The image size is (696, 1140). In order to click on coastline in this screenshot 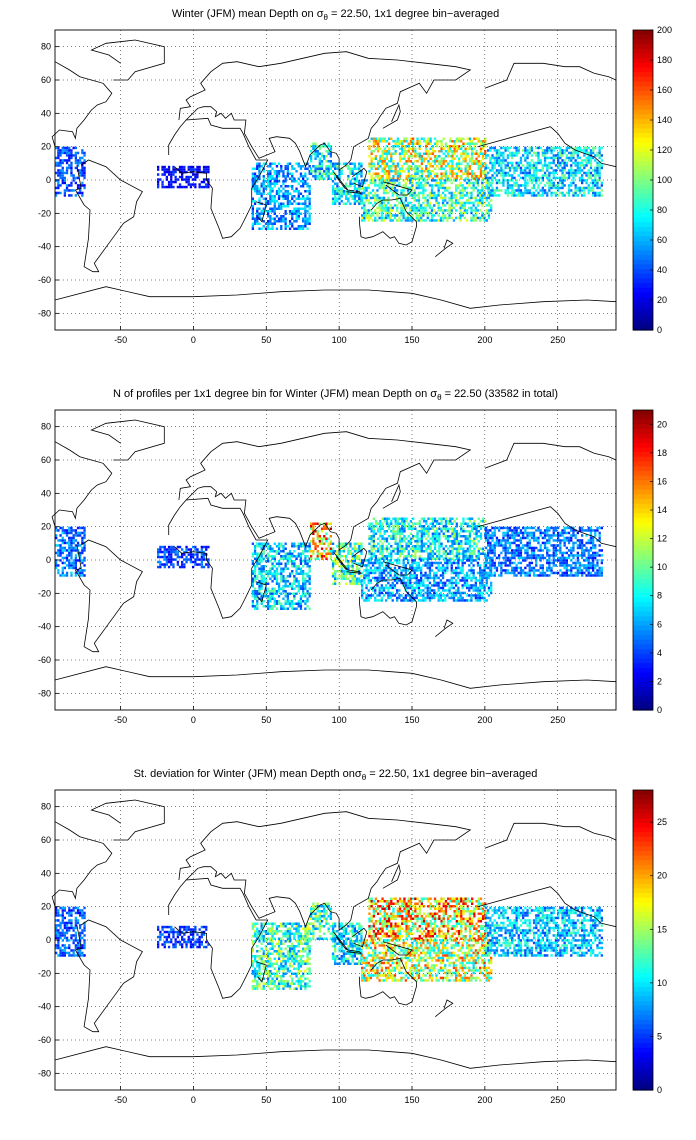, I will do `click(325, 111)`.